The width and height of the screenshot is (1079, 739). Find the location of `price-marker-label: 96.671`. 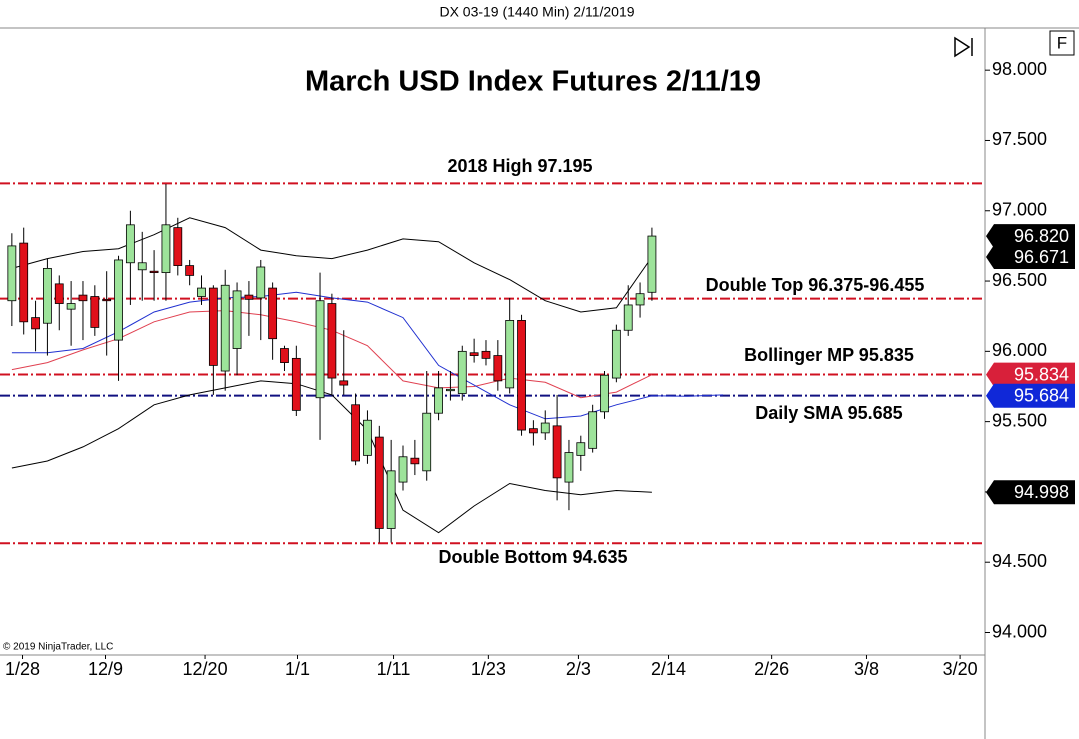

price-marker-label: 96.671 is located at coordinates (1041, 257).